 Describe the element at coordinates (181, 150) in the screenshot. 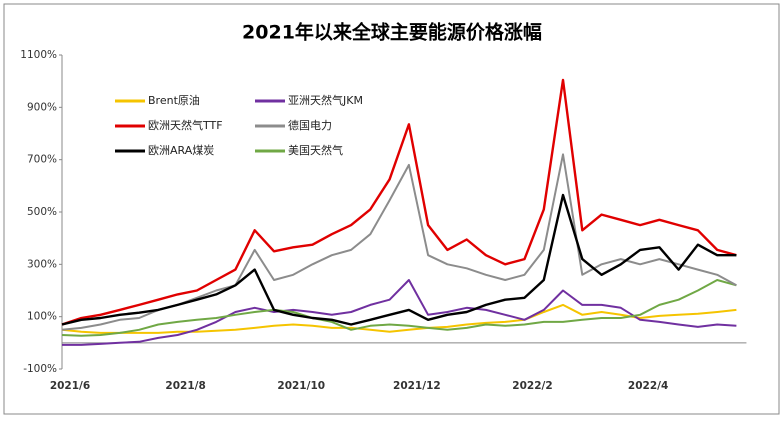

I see `legend-label: 欧洲ARA煤炭` at that location.